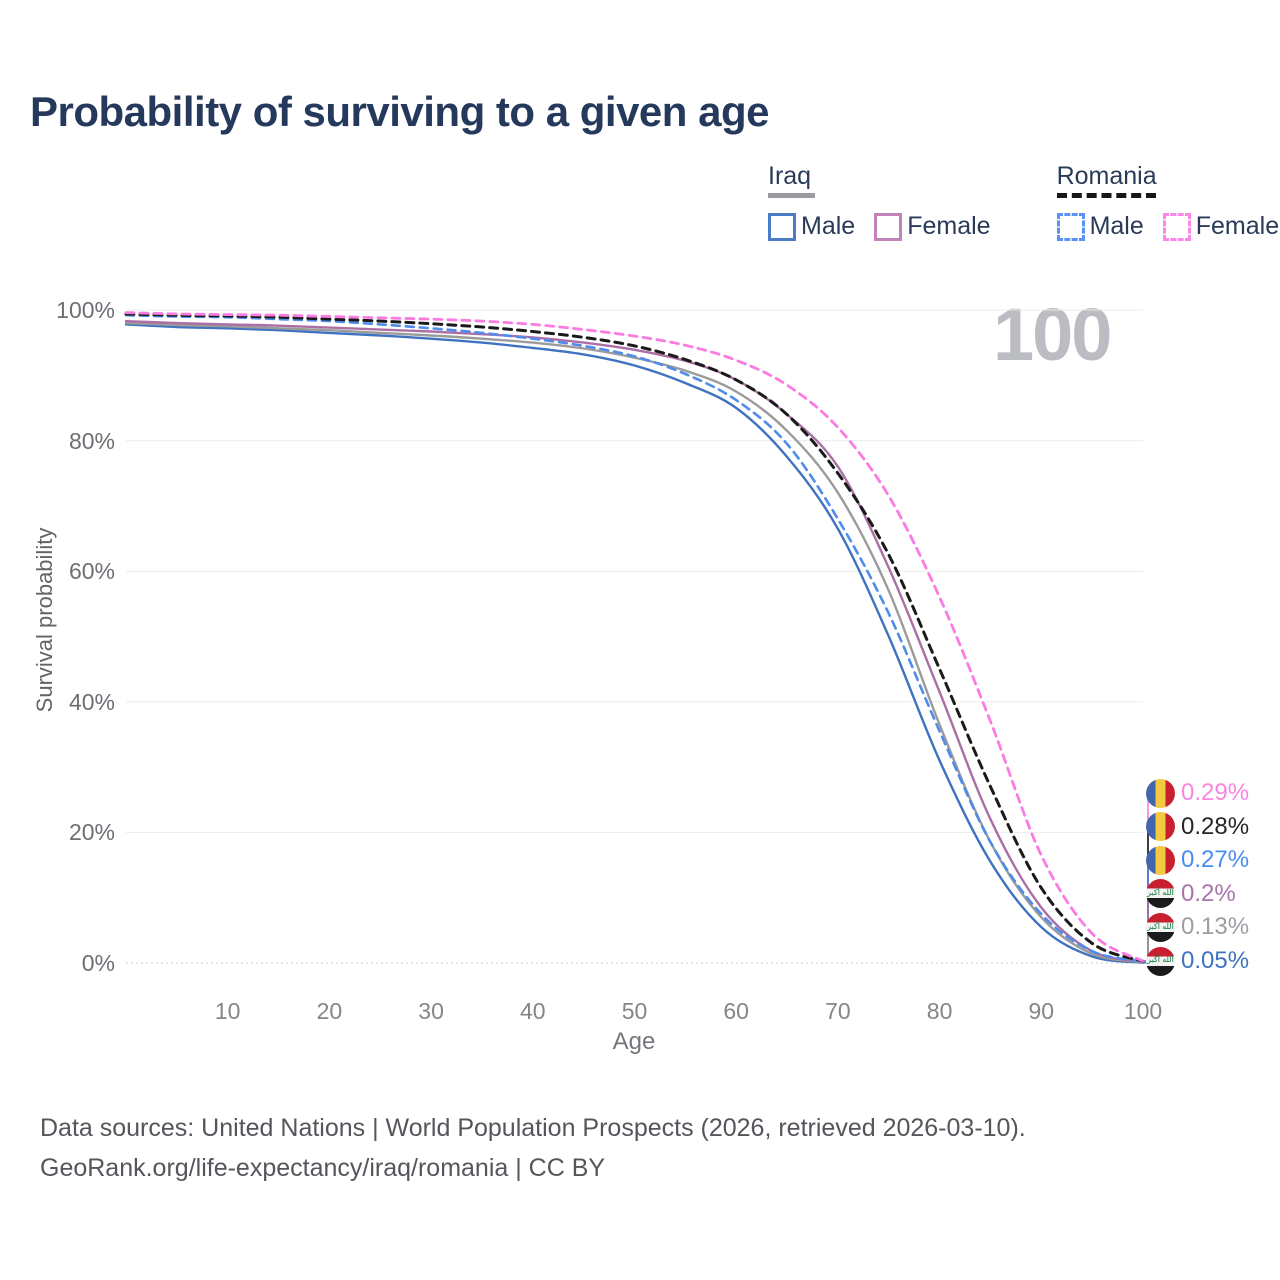  Describe the element at coordinates (91, 440) in the screenshot. I see `y-tick-label: 80%` at that location.